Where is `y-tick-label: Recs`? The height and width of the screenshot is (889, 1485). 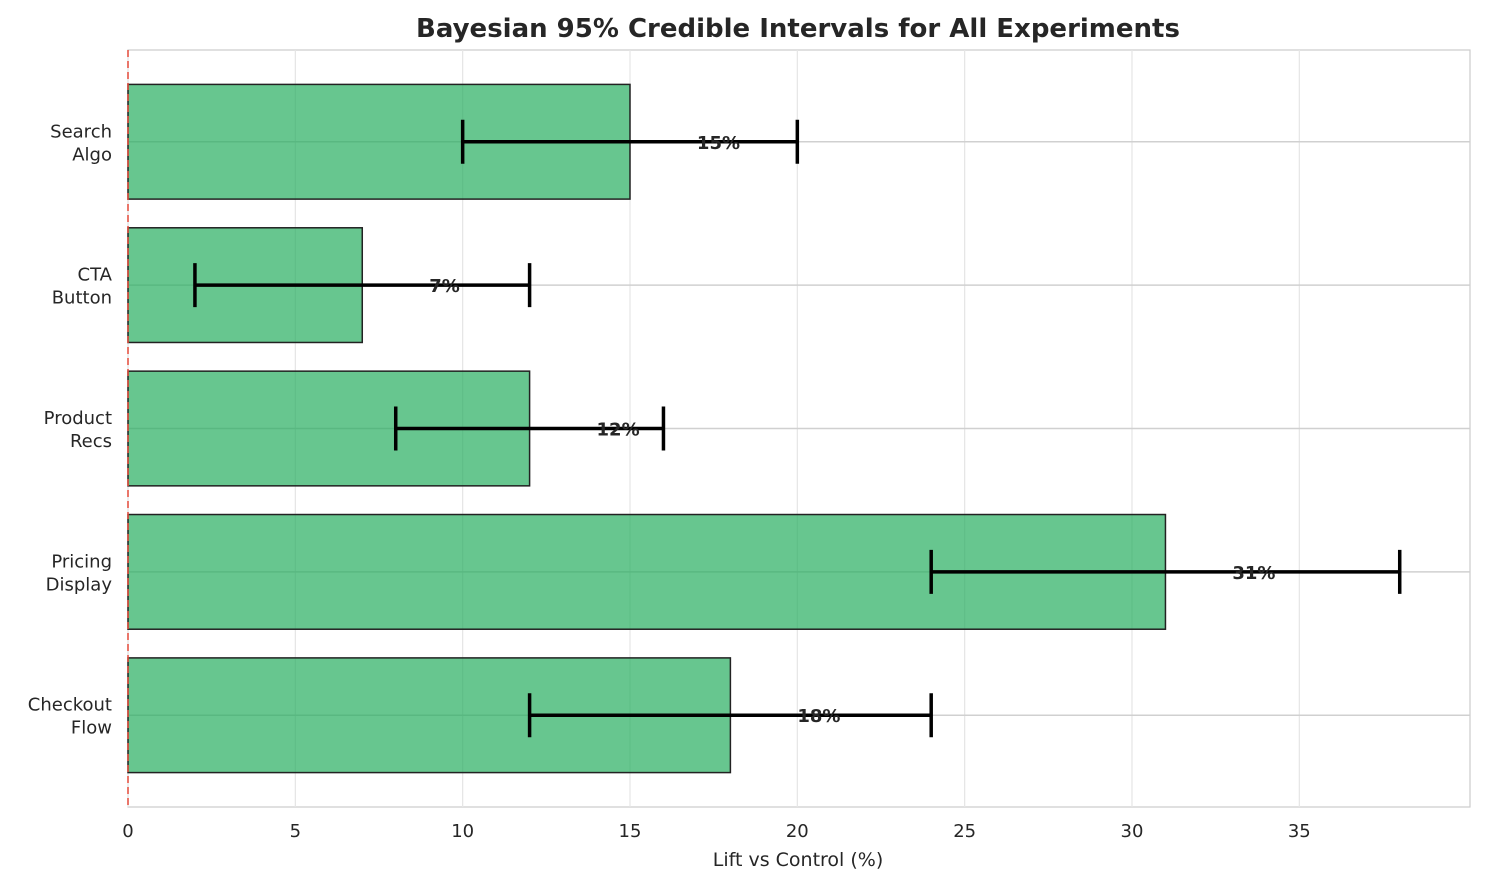 y-tick-label: Recs is located at coordinates (91, 441).